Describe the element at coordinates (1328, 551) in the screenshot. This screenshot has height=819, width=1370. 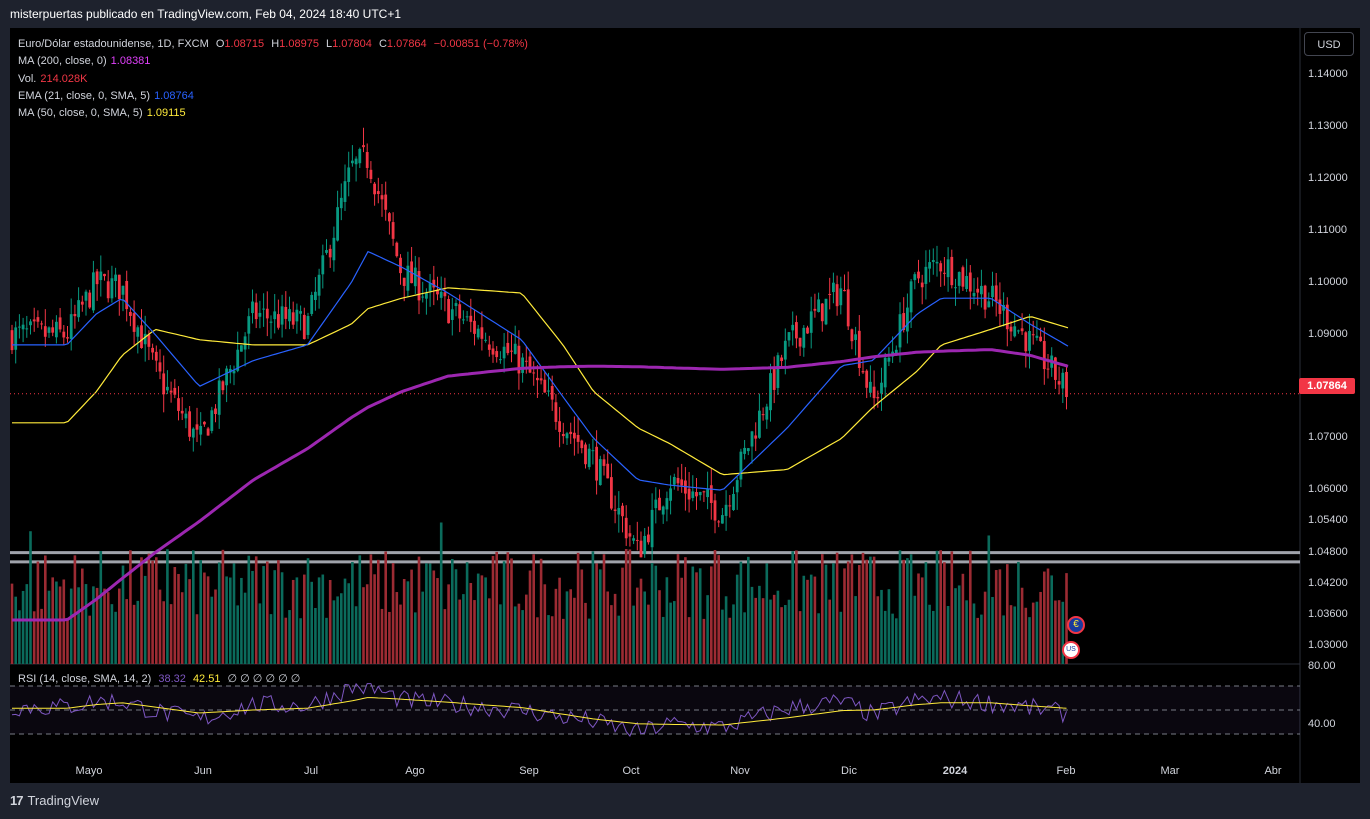
I see `price-tick-label: 1.04800` at that location.